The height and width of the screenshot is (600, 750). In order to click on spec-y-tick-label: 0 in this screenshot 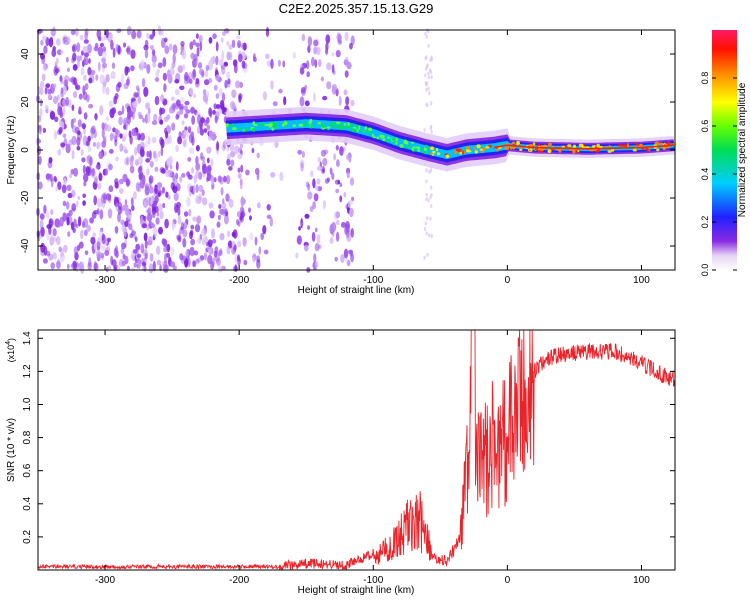, I will do `click(25, 150)`.